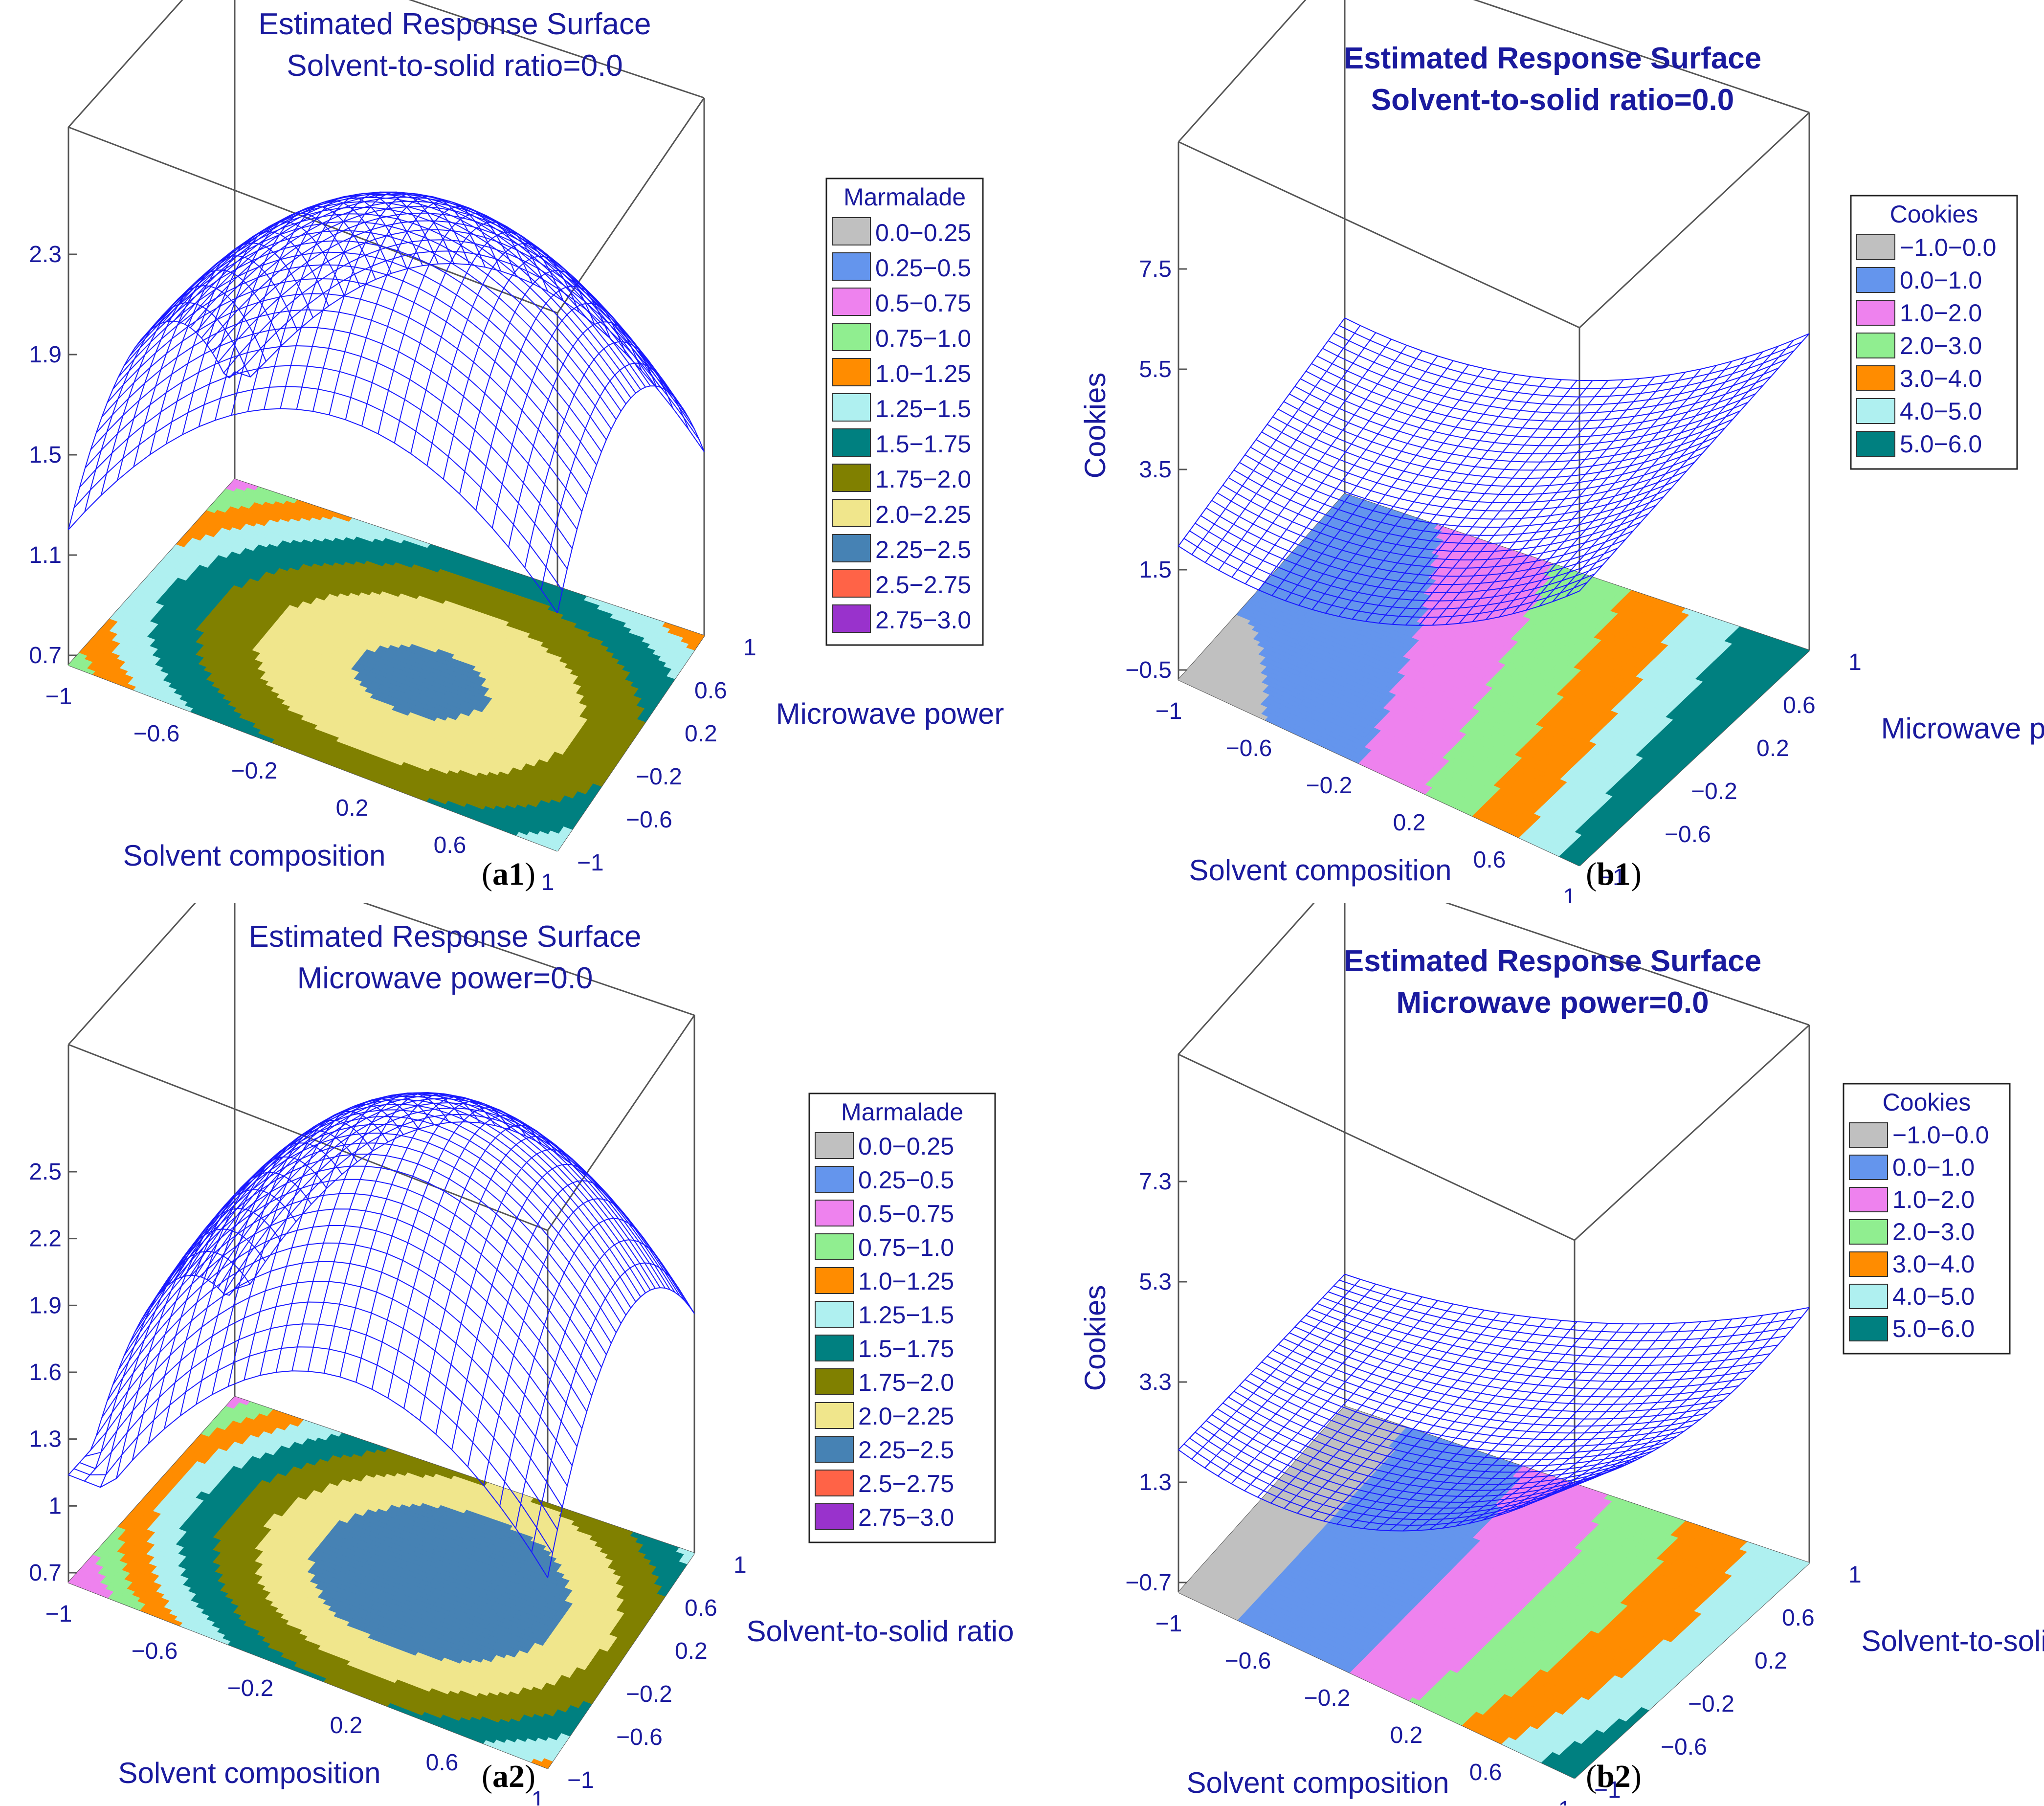  What do you see at coordinates (890, 713) in the screenshot?
I see `y-axis-label: Microwave power` at bounding box center [890, 713].